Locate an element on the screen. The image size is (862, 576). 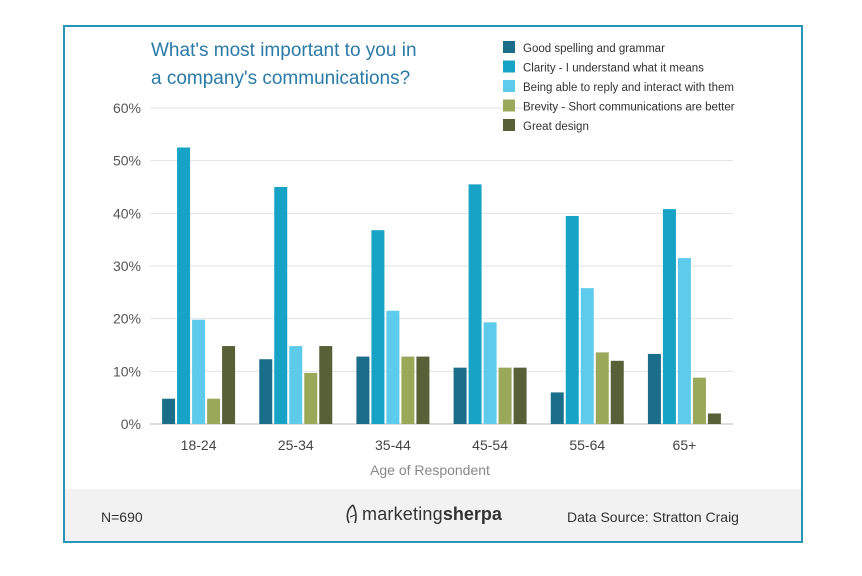
chart-title-line-1: What's most important to you in is located at coordinates (284, 50).